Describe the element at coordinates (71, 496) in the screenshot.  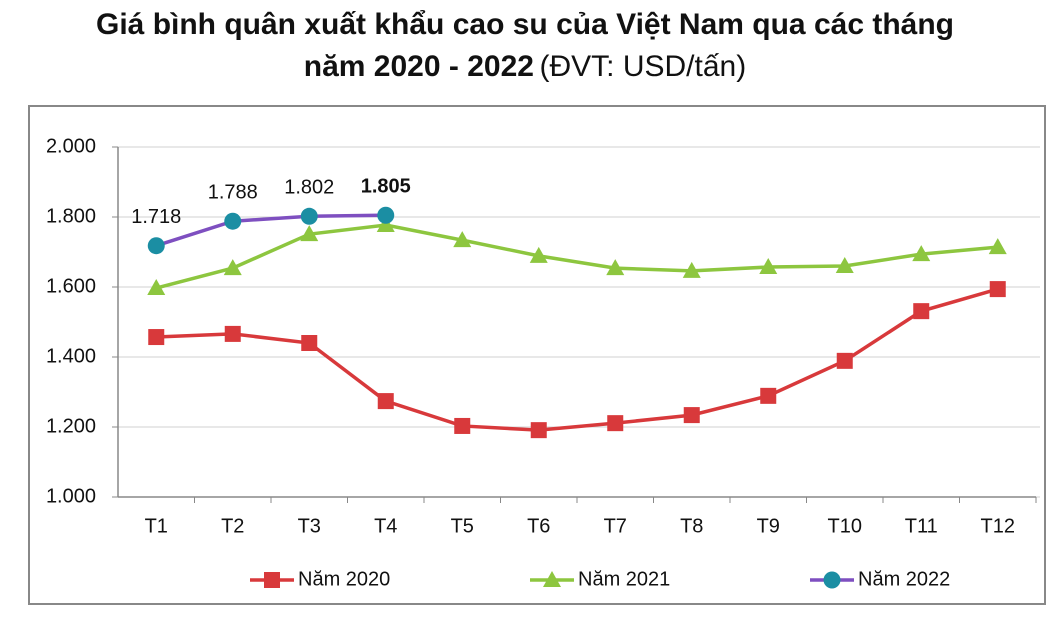
I see `y-tick-label: 1.000` at that location.